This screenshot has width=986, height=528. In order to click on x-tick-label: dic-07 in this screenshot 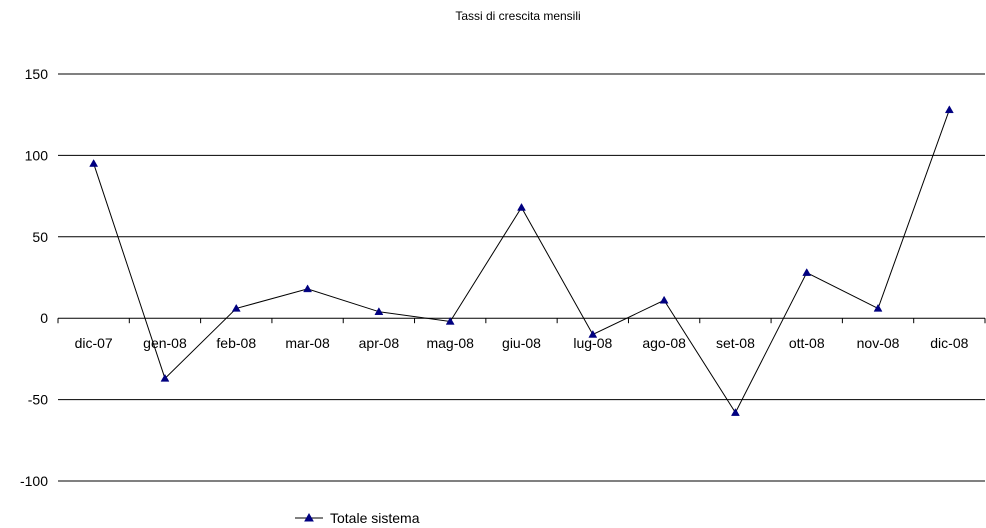, I will do `click(94, 343)`.